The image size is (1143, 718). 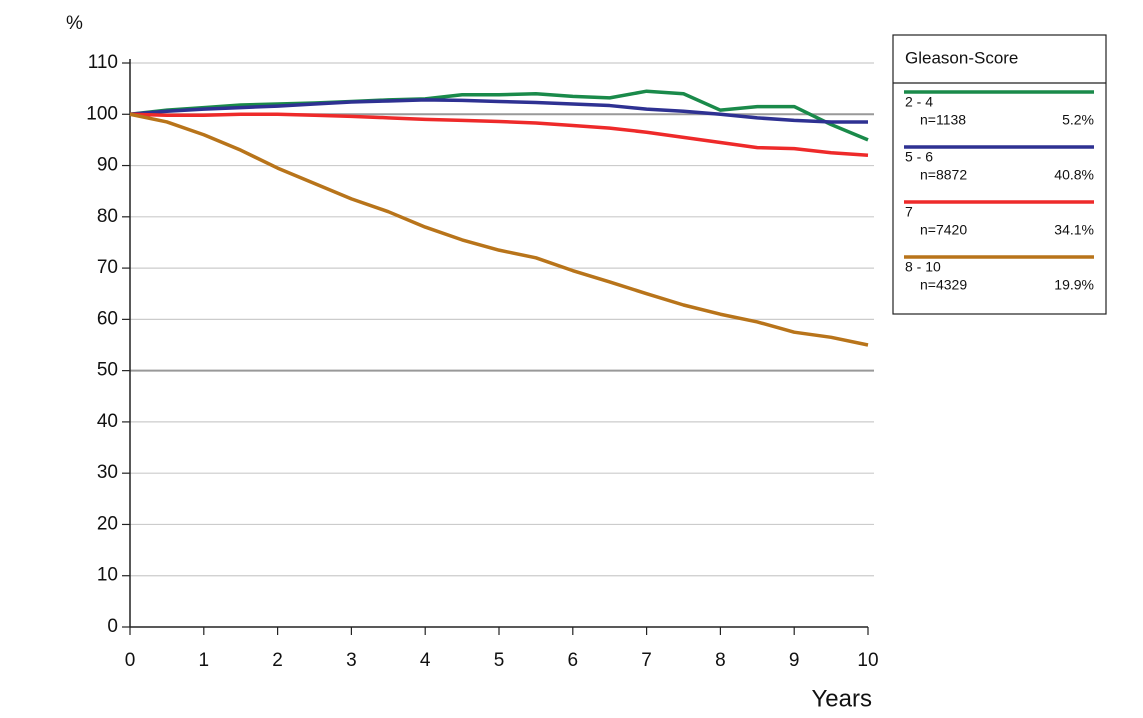 What do you see at coordinates (107, 472) in the screenshot?
I see `y-tick-label: 30` at bounding box center [107, 472].